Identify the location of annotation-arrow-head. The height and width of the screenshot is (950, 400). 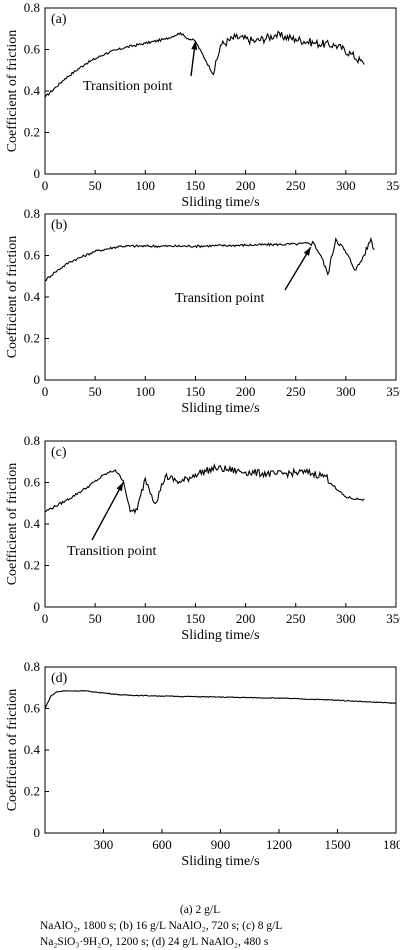
(120, 487).